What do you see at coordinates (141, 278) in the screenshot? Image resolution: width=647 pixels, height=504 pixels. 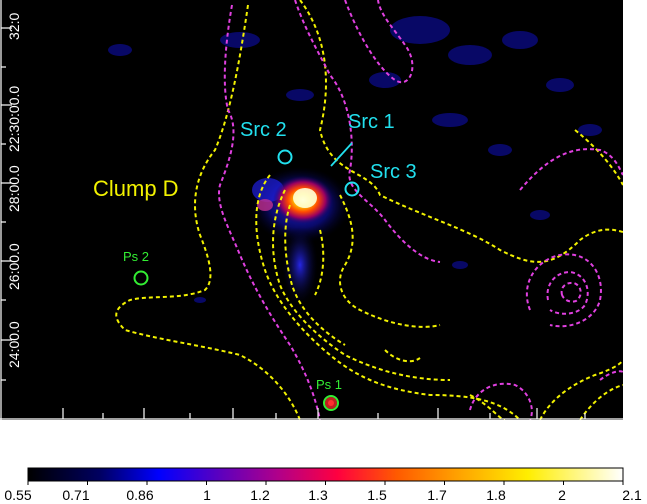 I see `ps2-marker` at bounding box center [141, 278].